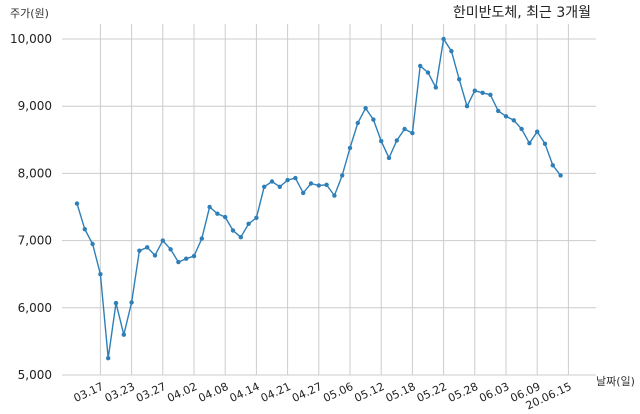 This screenshot has width=640, height=414. What do you see at coordinates (463, 392) in the screenshot?
I see `x-tick-label: 05.28` at bounding box center [463, 392].